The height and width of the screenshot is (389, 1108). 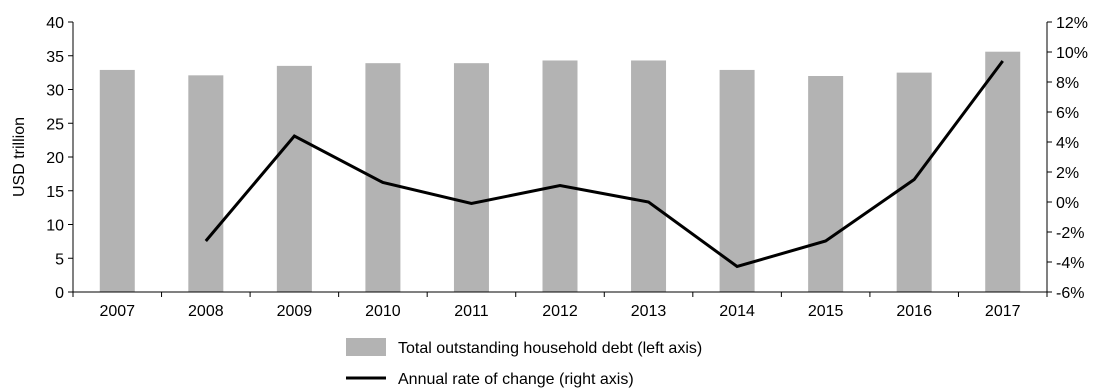 What do you see at coordinates (1003, 311) in the screenshot?
I see `x-tick-label: 2017` at bounding box center [1003, 311].